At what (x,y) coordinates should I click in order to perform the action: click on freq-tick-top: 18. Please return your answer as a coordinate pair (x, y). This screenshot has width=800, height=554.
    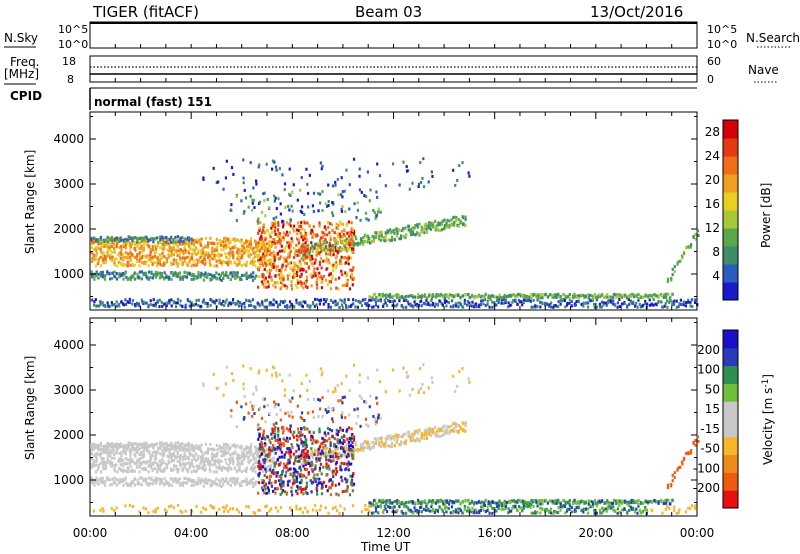
    Looking at the image, I should click on (69, 61).